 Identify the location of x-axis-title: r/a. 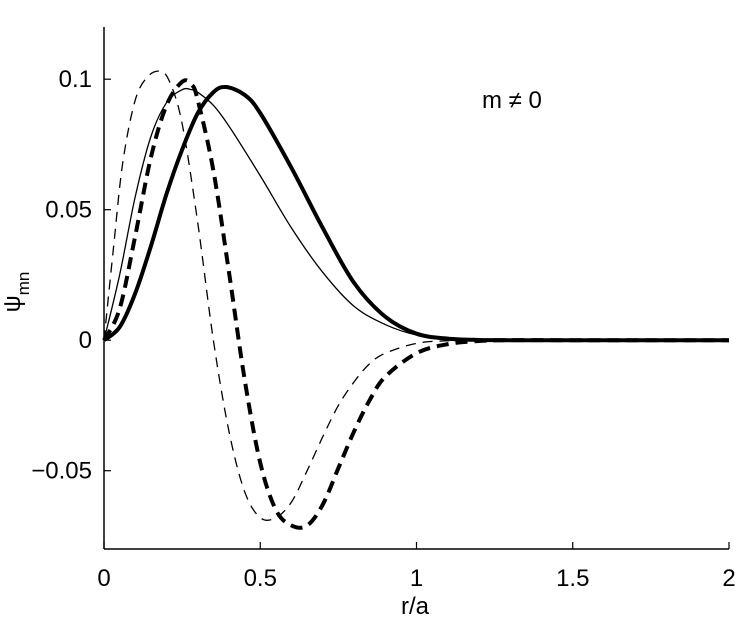
(415, 606).